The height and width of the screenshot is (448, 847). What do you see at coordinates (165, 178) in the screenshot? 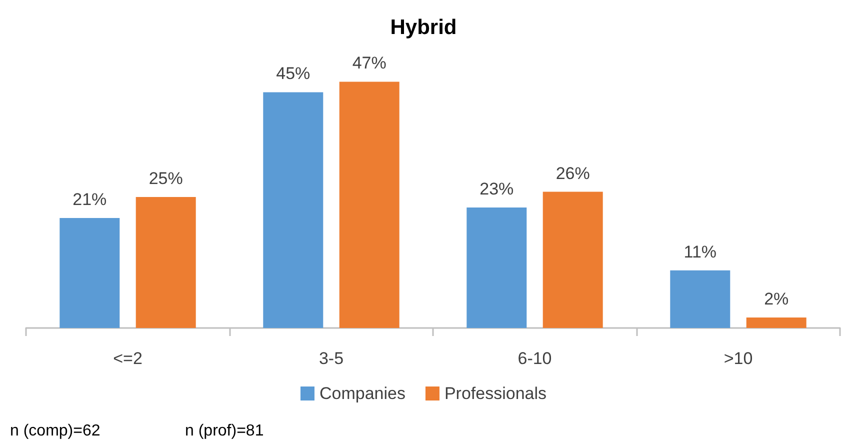
I see `data-label: 25%` at bounding box center [165, 178].